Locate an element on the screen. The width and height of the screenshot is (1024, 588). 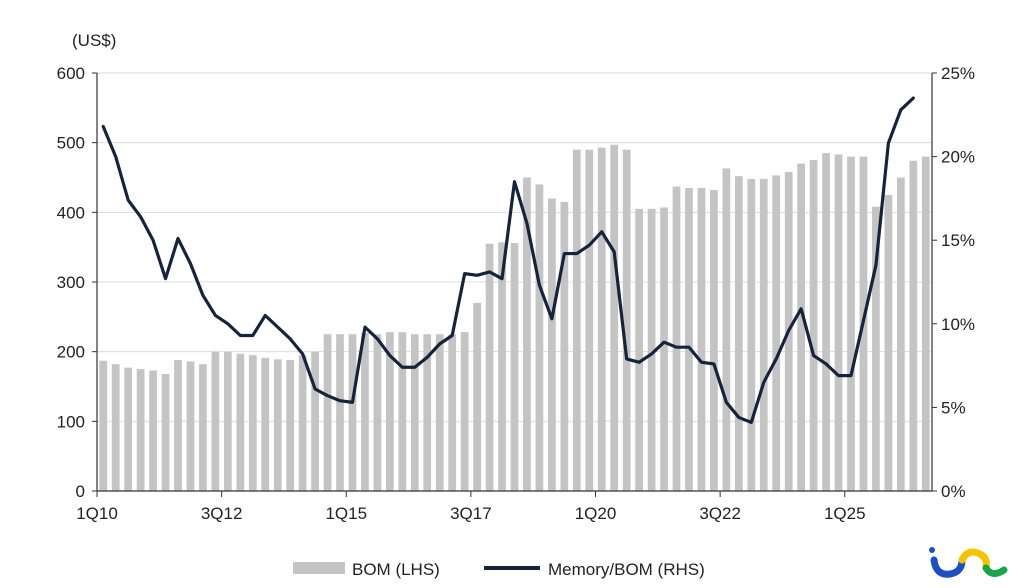
left-tick-label: 500 is located at coordinates (71, 143).